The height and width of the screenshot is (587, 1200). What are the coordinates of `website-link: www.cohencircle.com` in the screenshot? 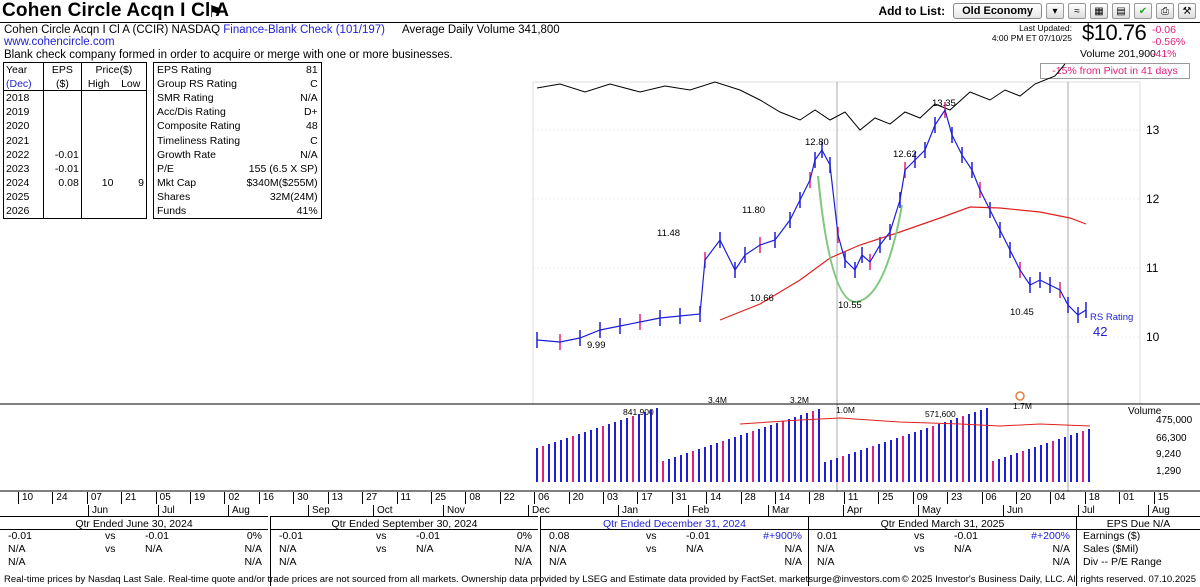 It's located at (59, 42).